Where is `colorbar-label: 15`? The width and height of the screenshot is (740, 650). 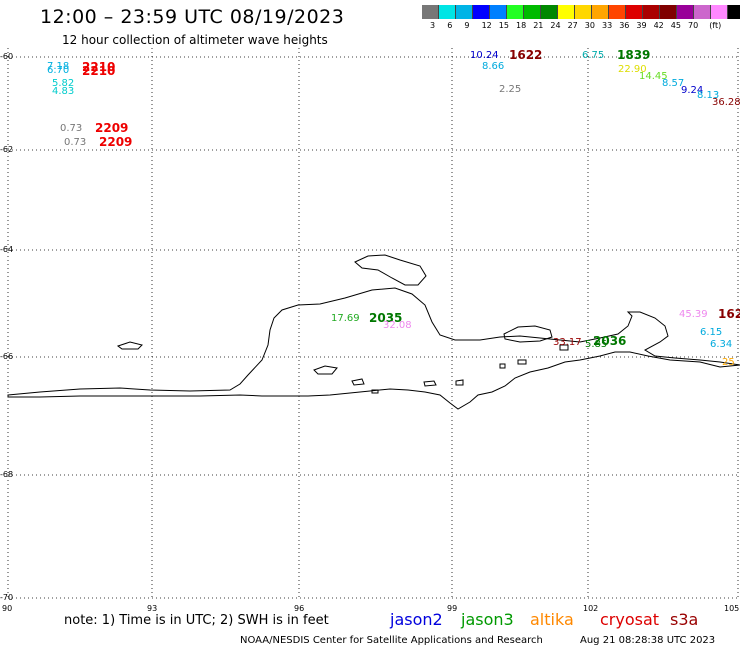
colorbar-label: 15 is located at coordinates (503, 25).